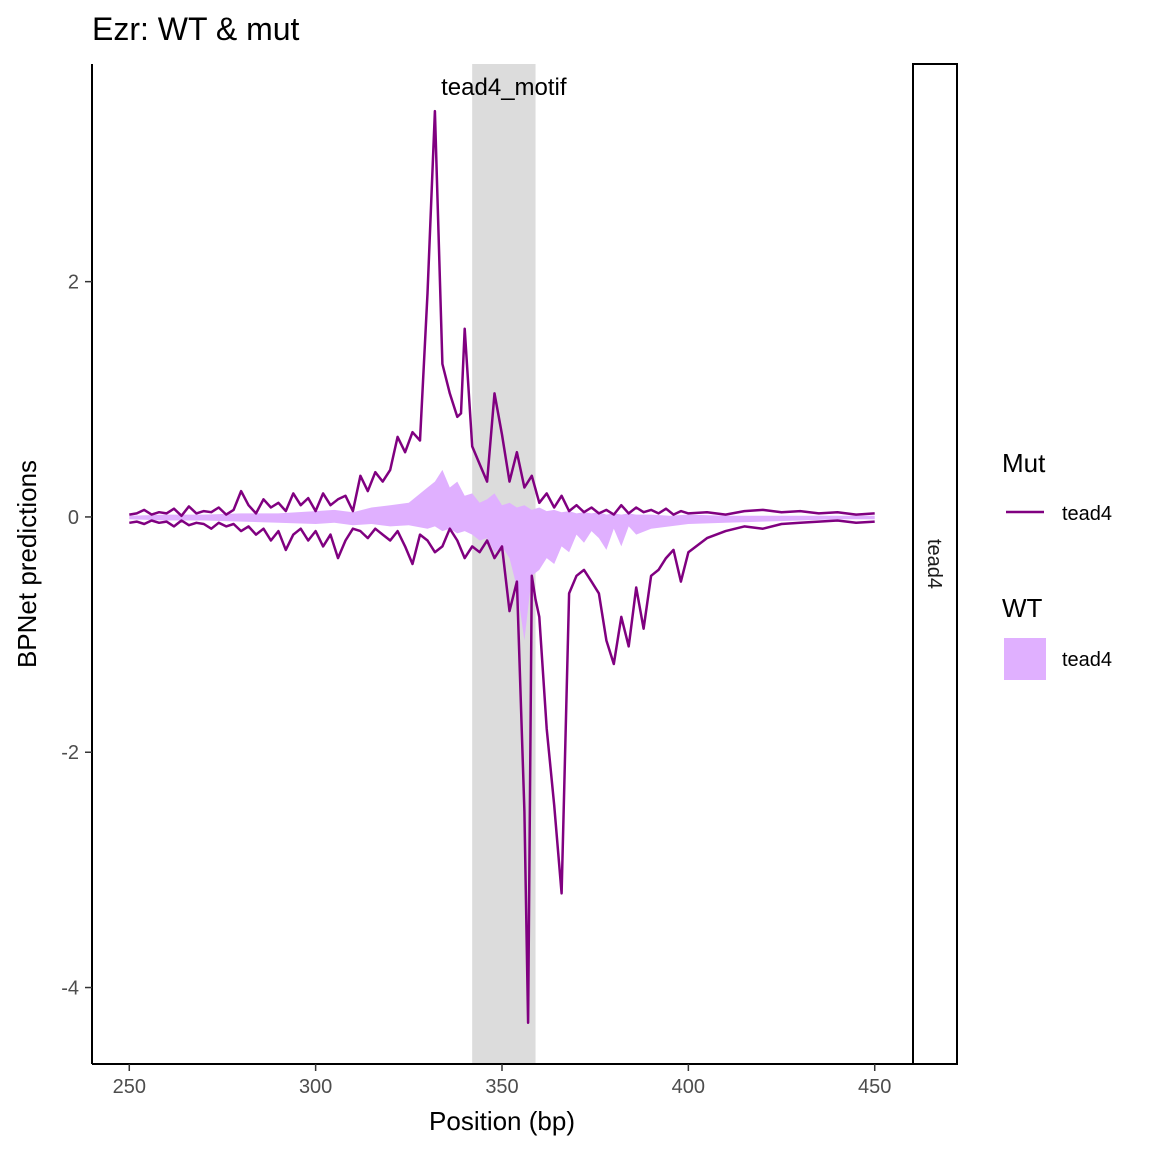 The height and width of the screenshot is (1152, 1152). What do you see at coordinates (874, 1087) in the screenshot?
I see `x-tick-label: 450` at bounding box center [874, 1087].